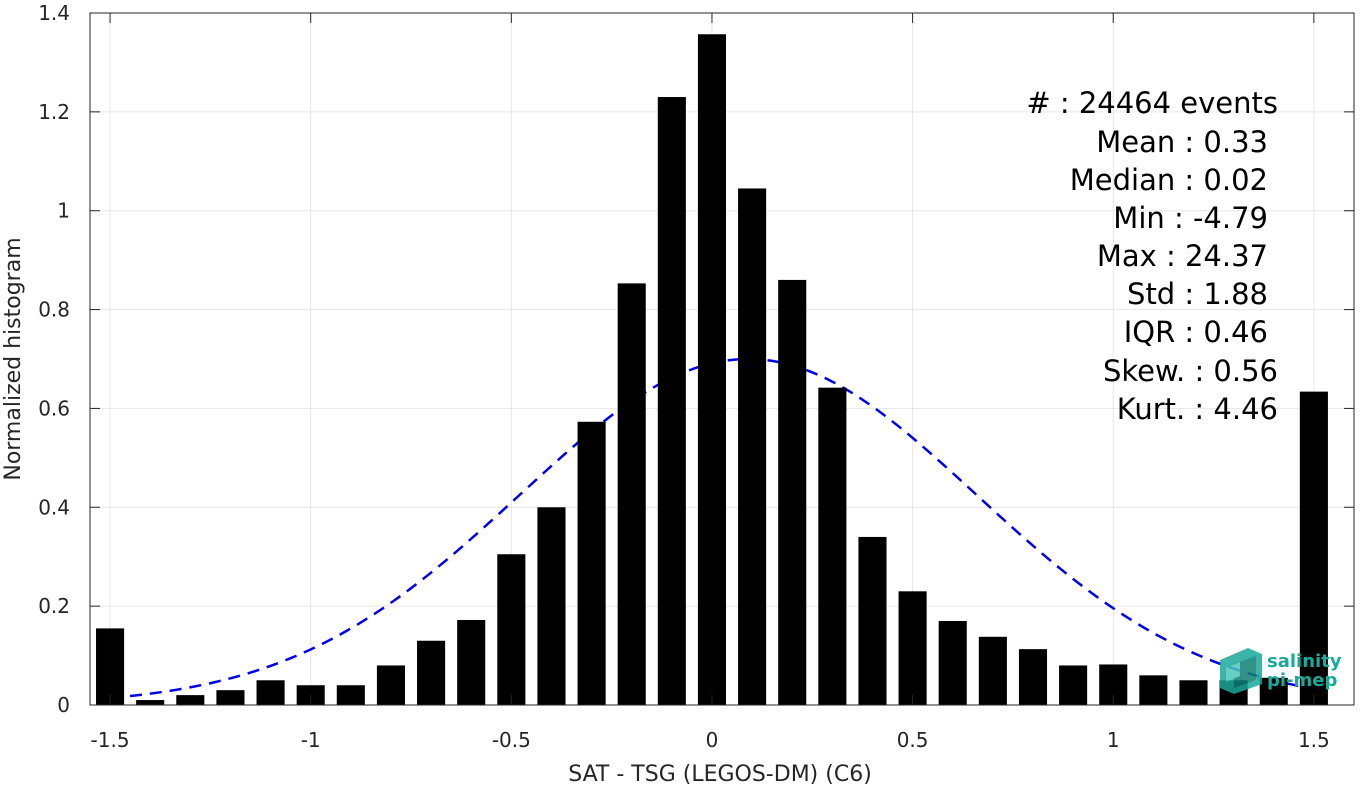  Describe the element at coordinates (63, 705) in the screenshot. I see `y-tick-label: 0` at that location.